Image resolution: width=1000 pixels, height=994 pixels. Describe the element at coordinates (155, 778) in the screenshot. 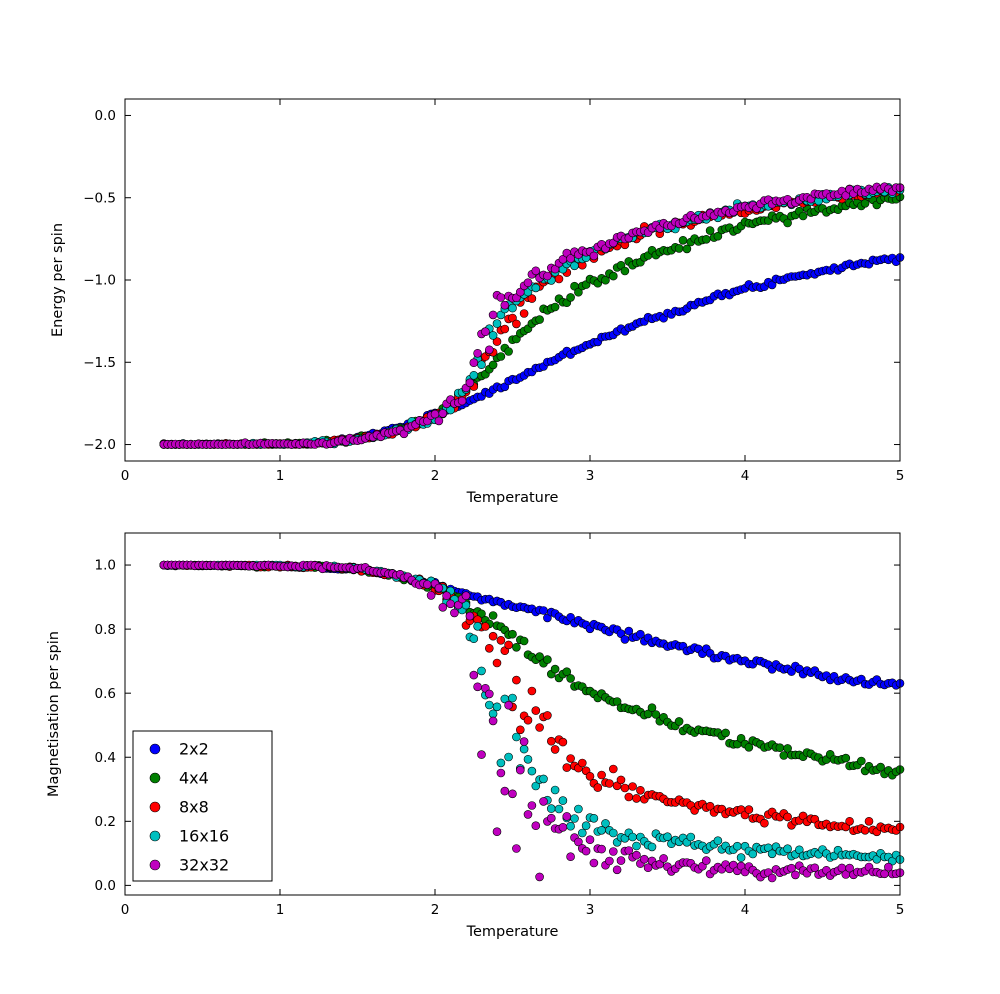

I see `legend-marker-4x4` at that location.